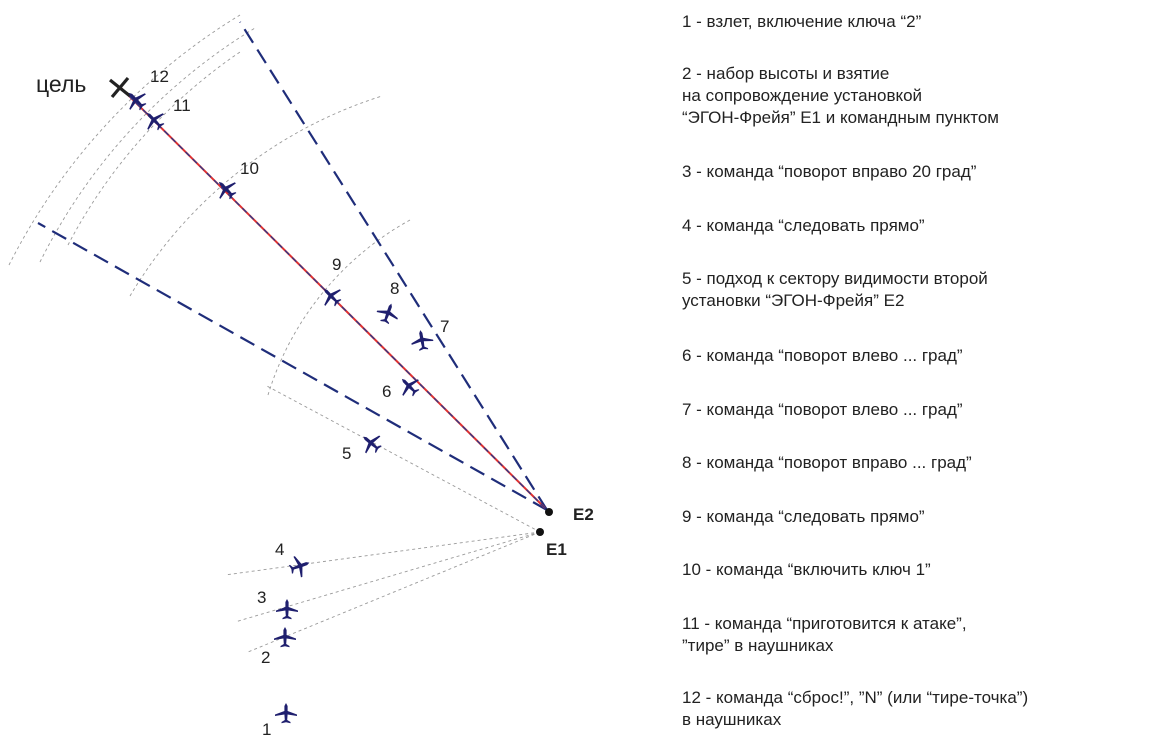  Describe the element at coordinates (159, 76) in the screenshot. I see `position-label: 12` at that location.